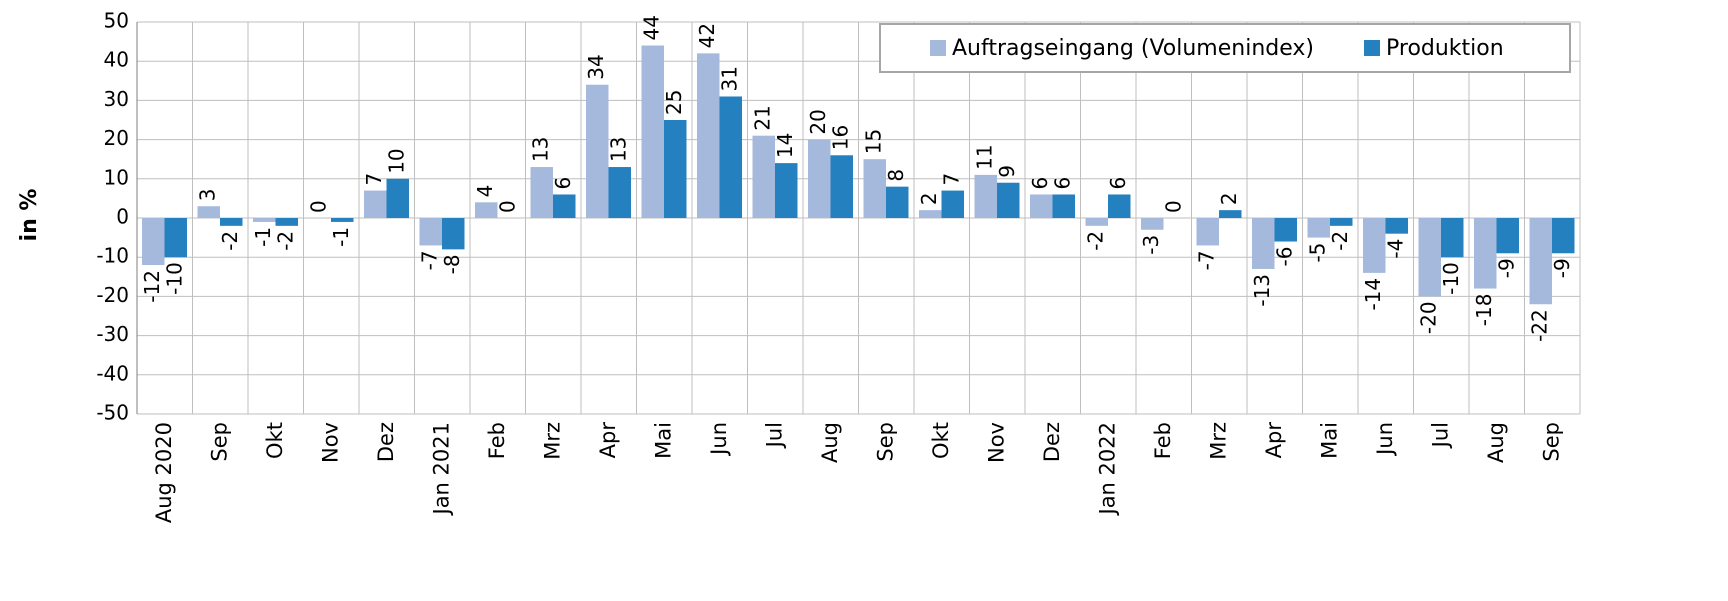 The height and width of the screenshot is (601, 1728). What do you see at coordinates (1428, 317) in the screenshot?
I see `data-label: -20` at bounding box center [1428, 317].